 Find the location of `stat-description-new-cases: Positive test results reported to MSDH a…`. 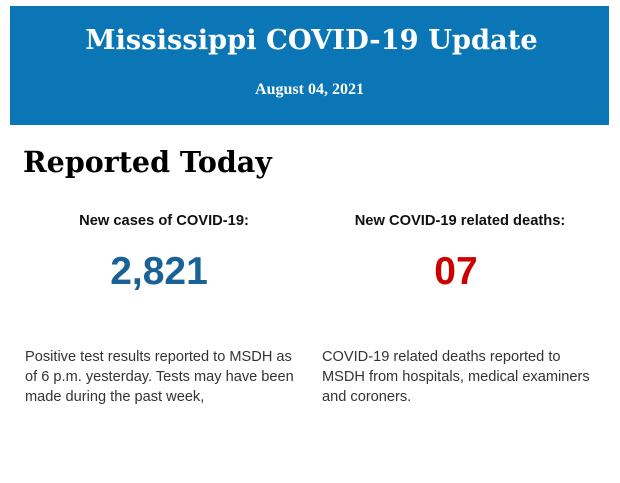

stat-description-new-cases: Positive test results reported to MSDH a… is located at coordinates (159, 377).